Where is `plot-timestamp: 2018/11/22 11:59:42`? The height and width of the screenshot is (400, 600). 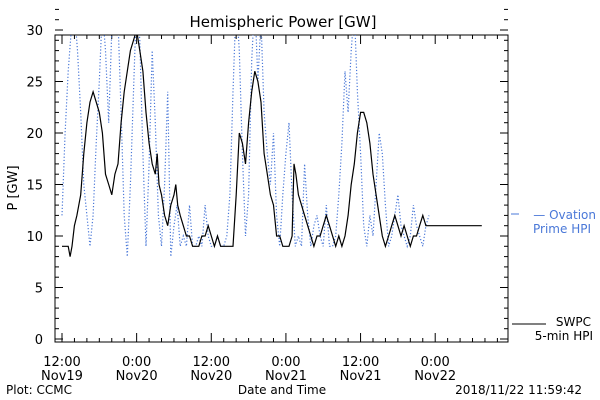
plot-timestamp: 2018/11/22 11:59:42 is located at coordinates (518, 390).